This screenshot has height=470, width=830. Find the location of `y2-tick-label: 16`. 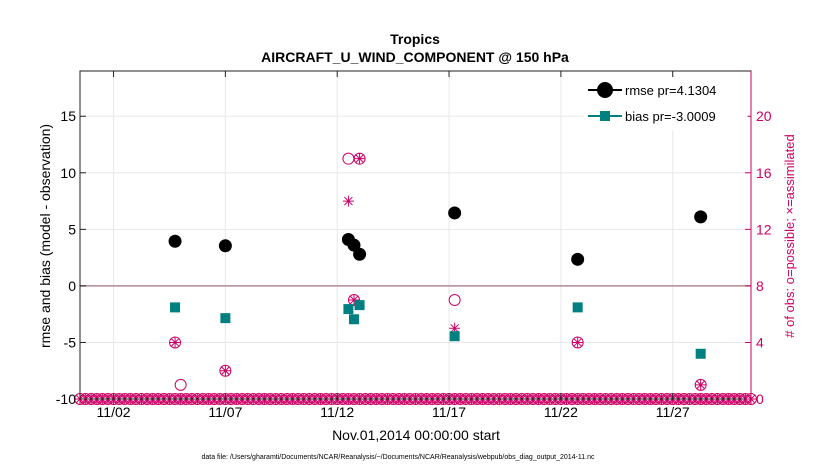

y2-tick-label: 16 is located at coordinates (764, 173).